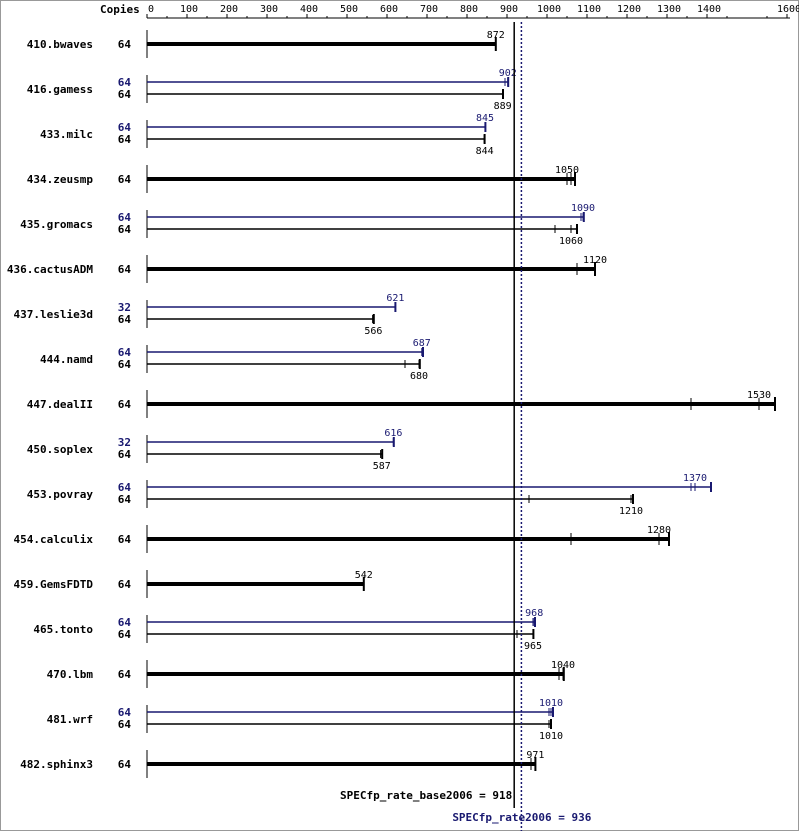  Describe the element at coordinates (469, 9) in the screenshot. I see `axis-tick-label: 800` at that location.